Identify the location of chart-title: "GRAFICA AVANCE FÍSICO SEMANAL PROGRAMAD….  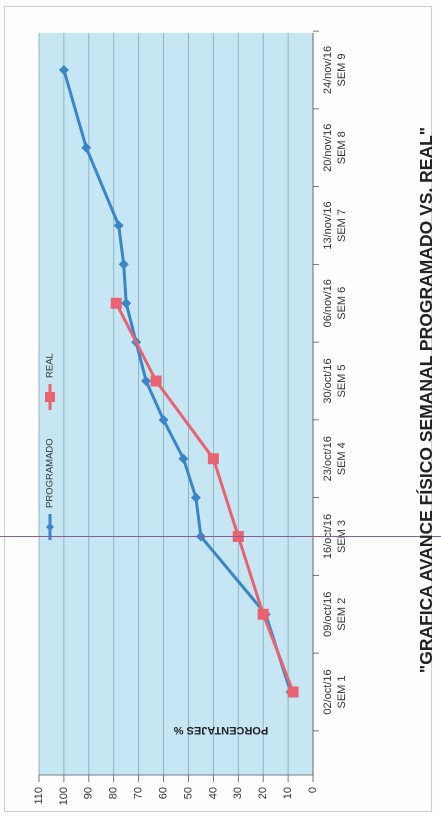
(425, 400).